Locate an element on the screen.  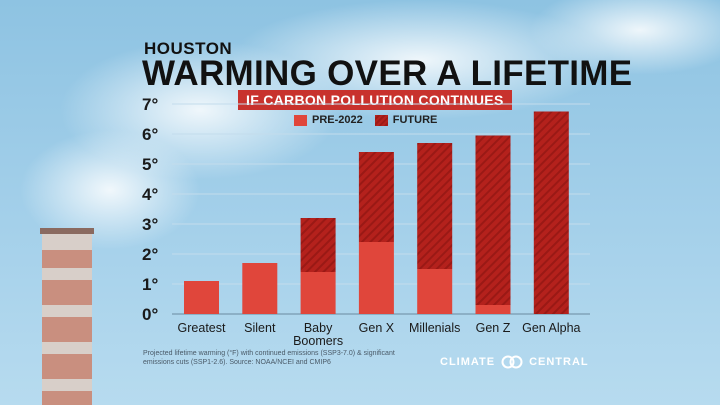
y-tick-label: 7° is located at coordinates (150, 104).